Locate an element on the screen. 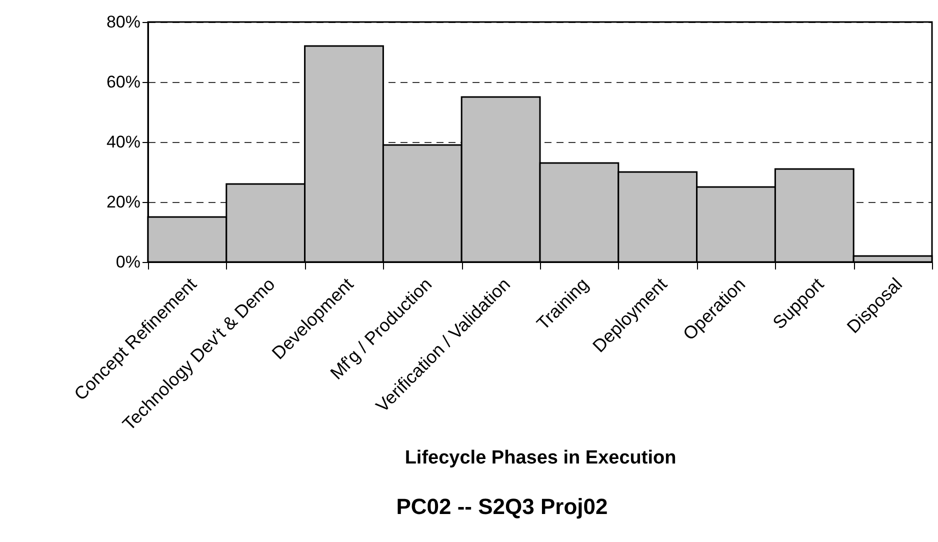 This screenshot has height=542, width=938. text: PC02 -- S2Q3 Proj02 is located at coordinates (502, 506).